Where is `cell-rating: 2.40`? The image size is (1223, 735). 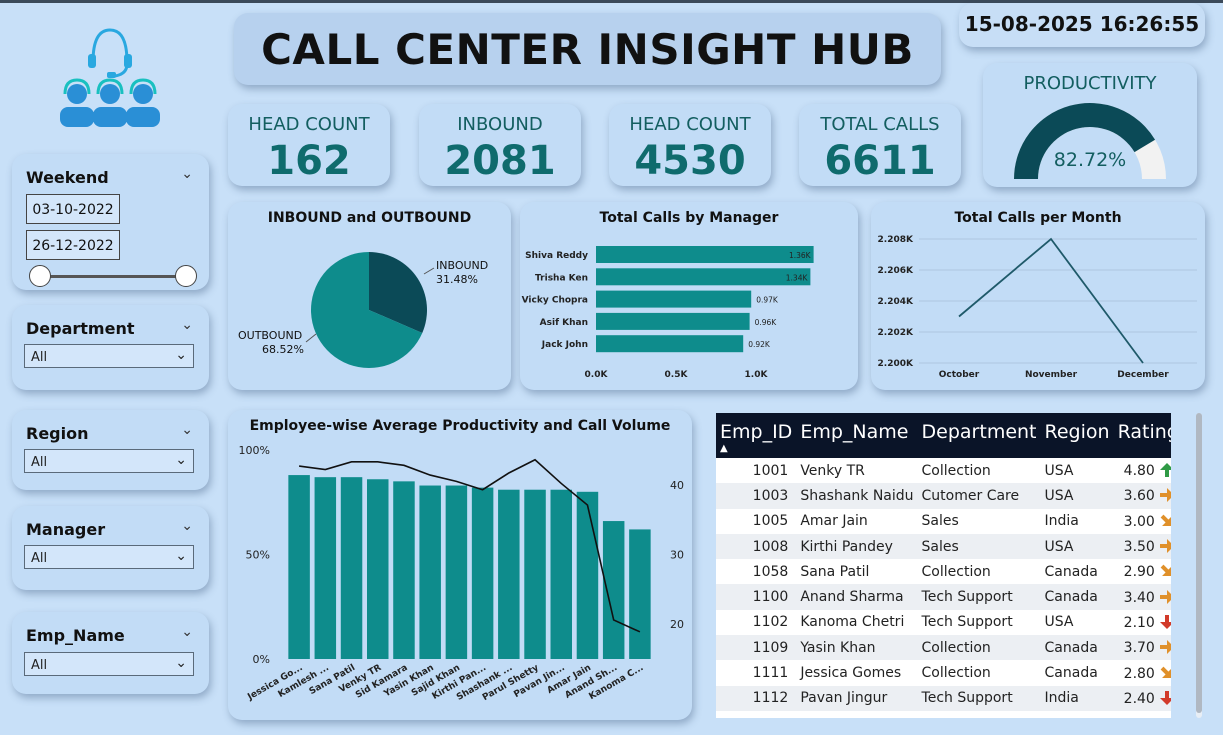
cell-rating: 2.40 is located at coordinates (1142, 698).